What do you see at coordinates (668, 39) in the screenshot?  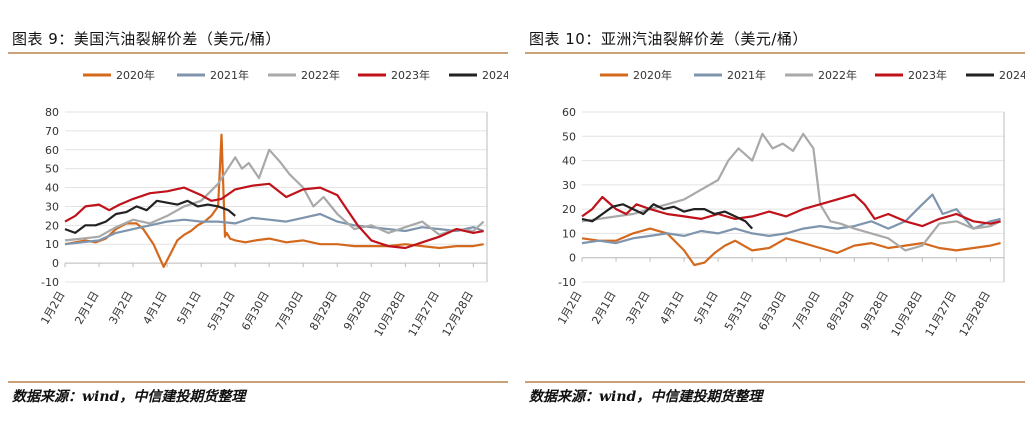 I see `chart-title: 图表 10：亚洲汽油裂解价差（美元/桶）` at bounding box center [668, 39].